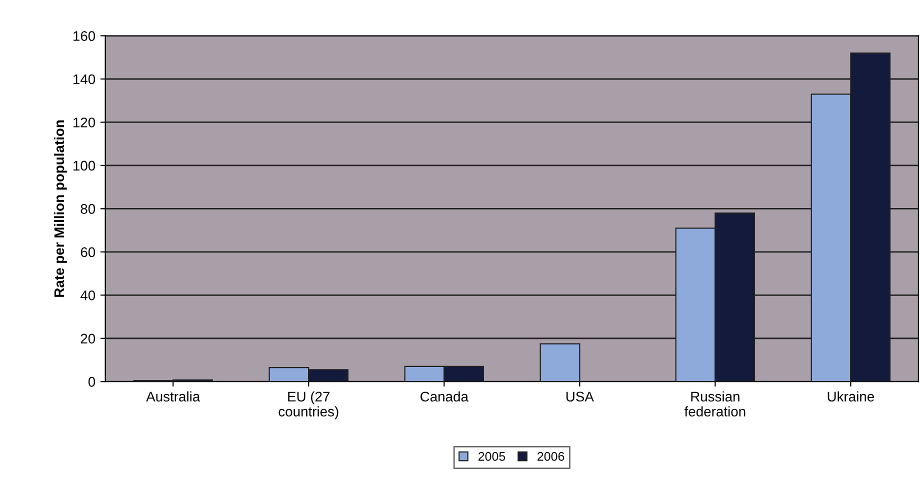  Describe the element at coordinates (308, 405) in the screenshot. I see `x-tick-label: EU (27 countries)` at that location.